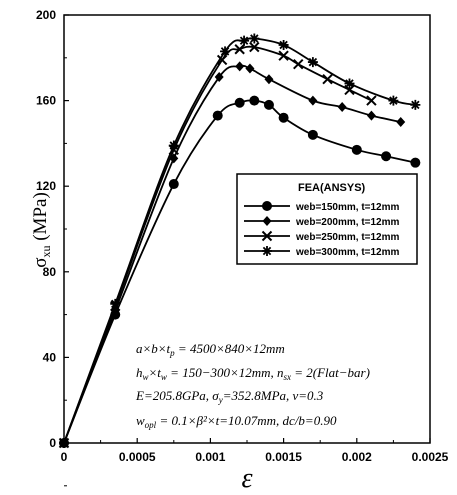 The image size is (457, 495). What do you see at coordinates (46, 15) in the screenshot?
I see `y-tick-label: 200` at bounding box center [46, 15].